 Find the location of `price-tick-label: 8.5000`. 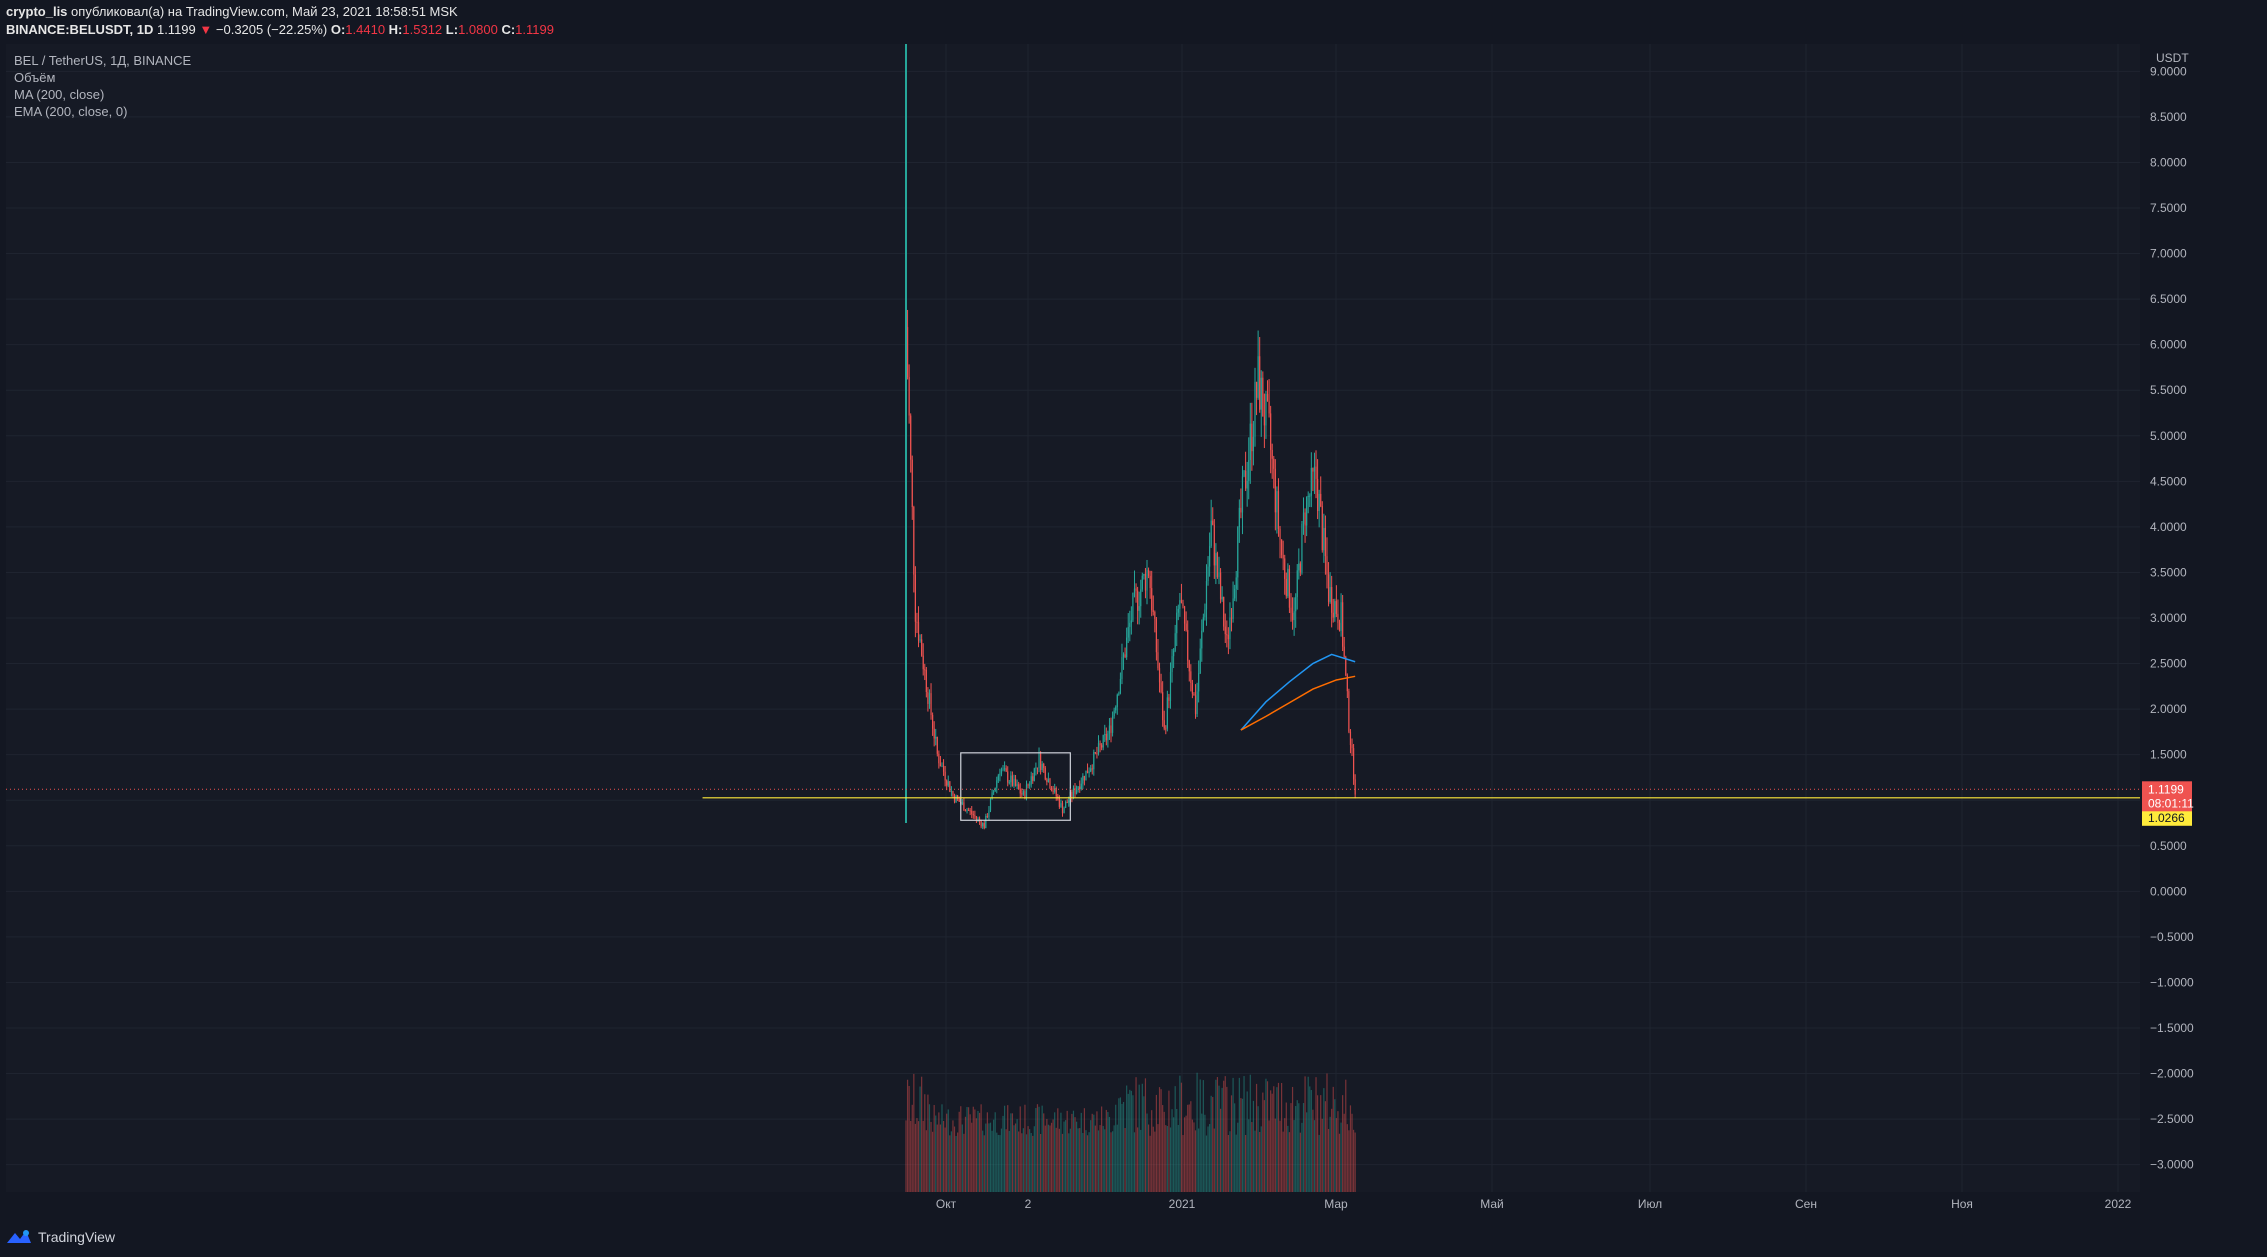

price-tick-label: 8.5000 is located at coordinates (2168, 117).